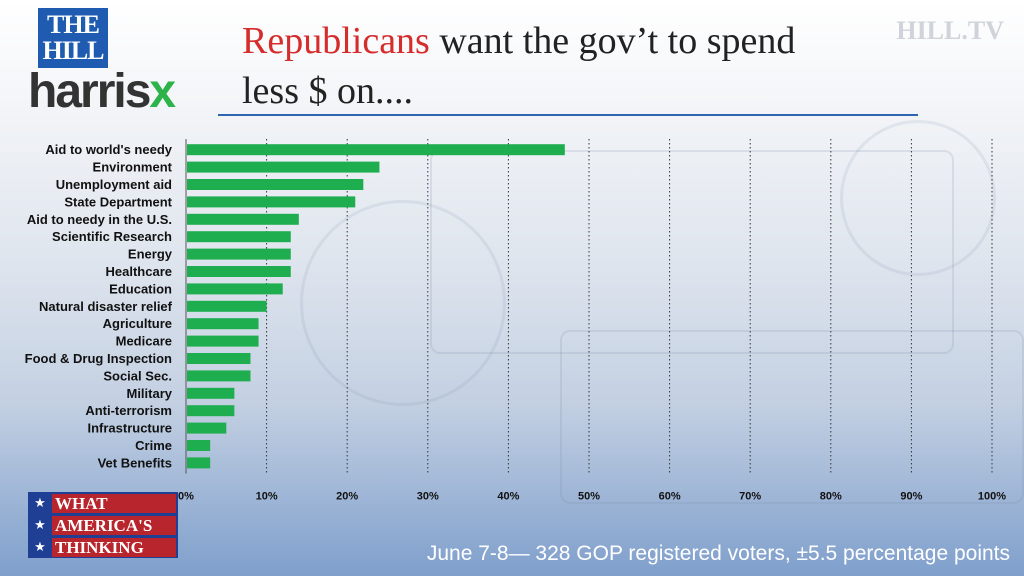  I want to click on category-label: Scientific Research, so click(112, 236).